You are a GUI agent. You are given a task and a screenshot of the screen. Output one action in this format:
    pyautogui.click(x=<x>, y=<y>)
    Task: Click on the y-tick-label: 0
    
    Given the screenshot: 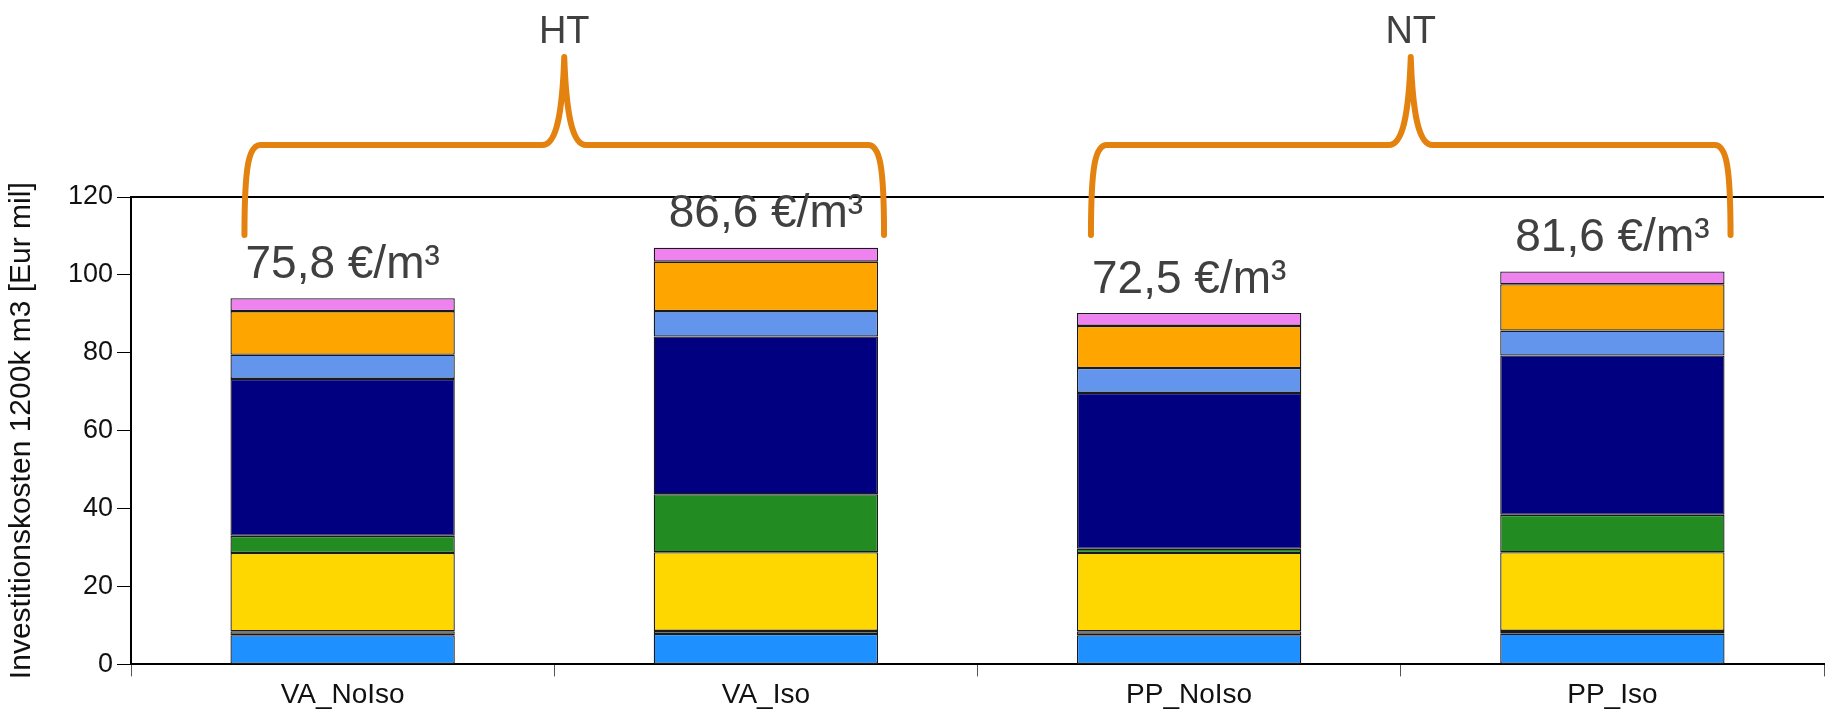 What is the action you would take?
    pyautogui.click(x=105, y=662)
    